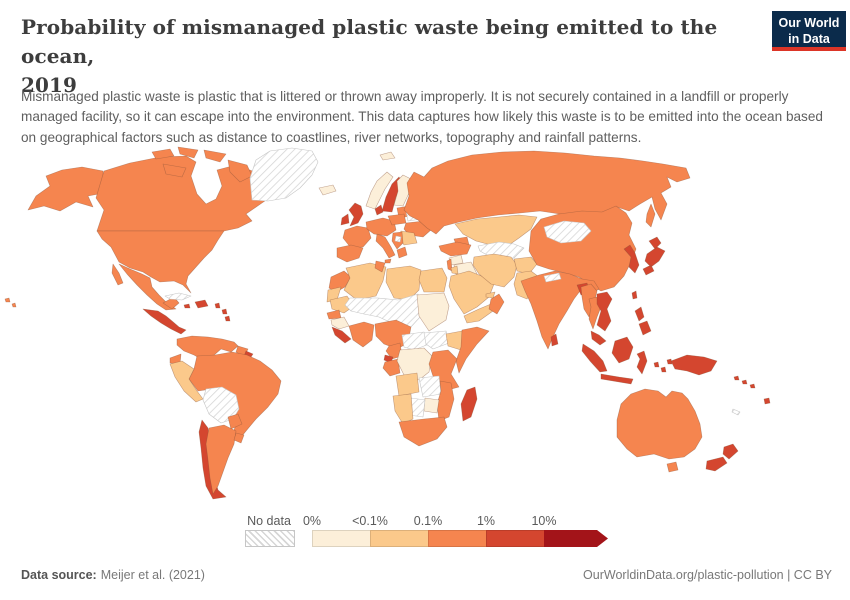  I want to click on region-madagascar, so click(469, 404).